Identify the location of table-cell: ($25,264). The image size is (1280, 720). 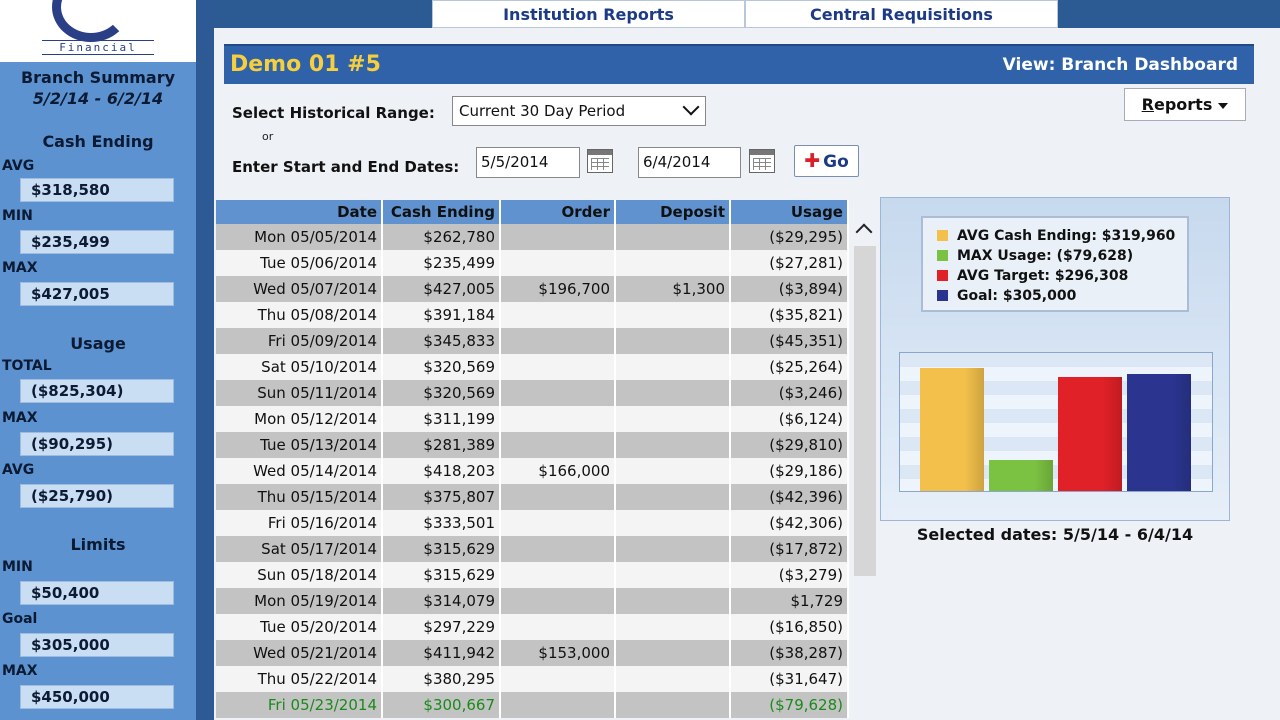
(789, 367).